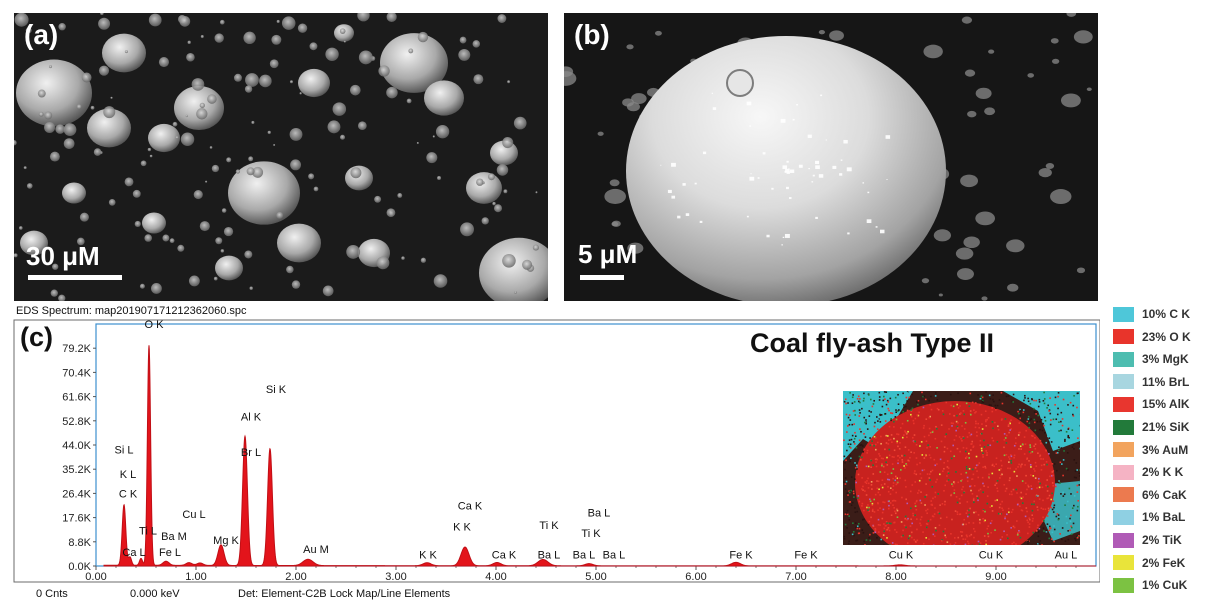 This screenshot has width=1205, height=602. I want to click on legend-item: 2% TiK, so click(1147, 540).